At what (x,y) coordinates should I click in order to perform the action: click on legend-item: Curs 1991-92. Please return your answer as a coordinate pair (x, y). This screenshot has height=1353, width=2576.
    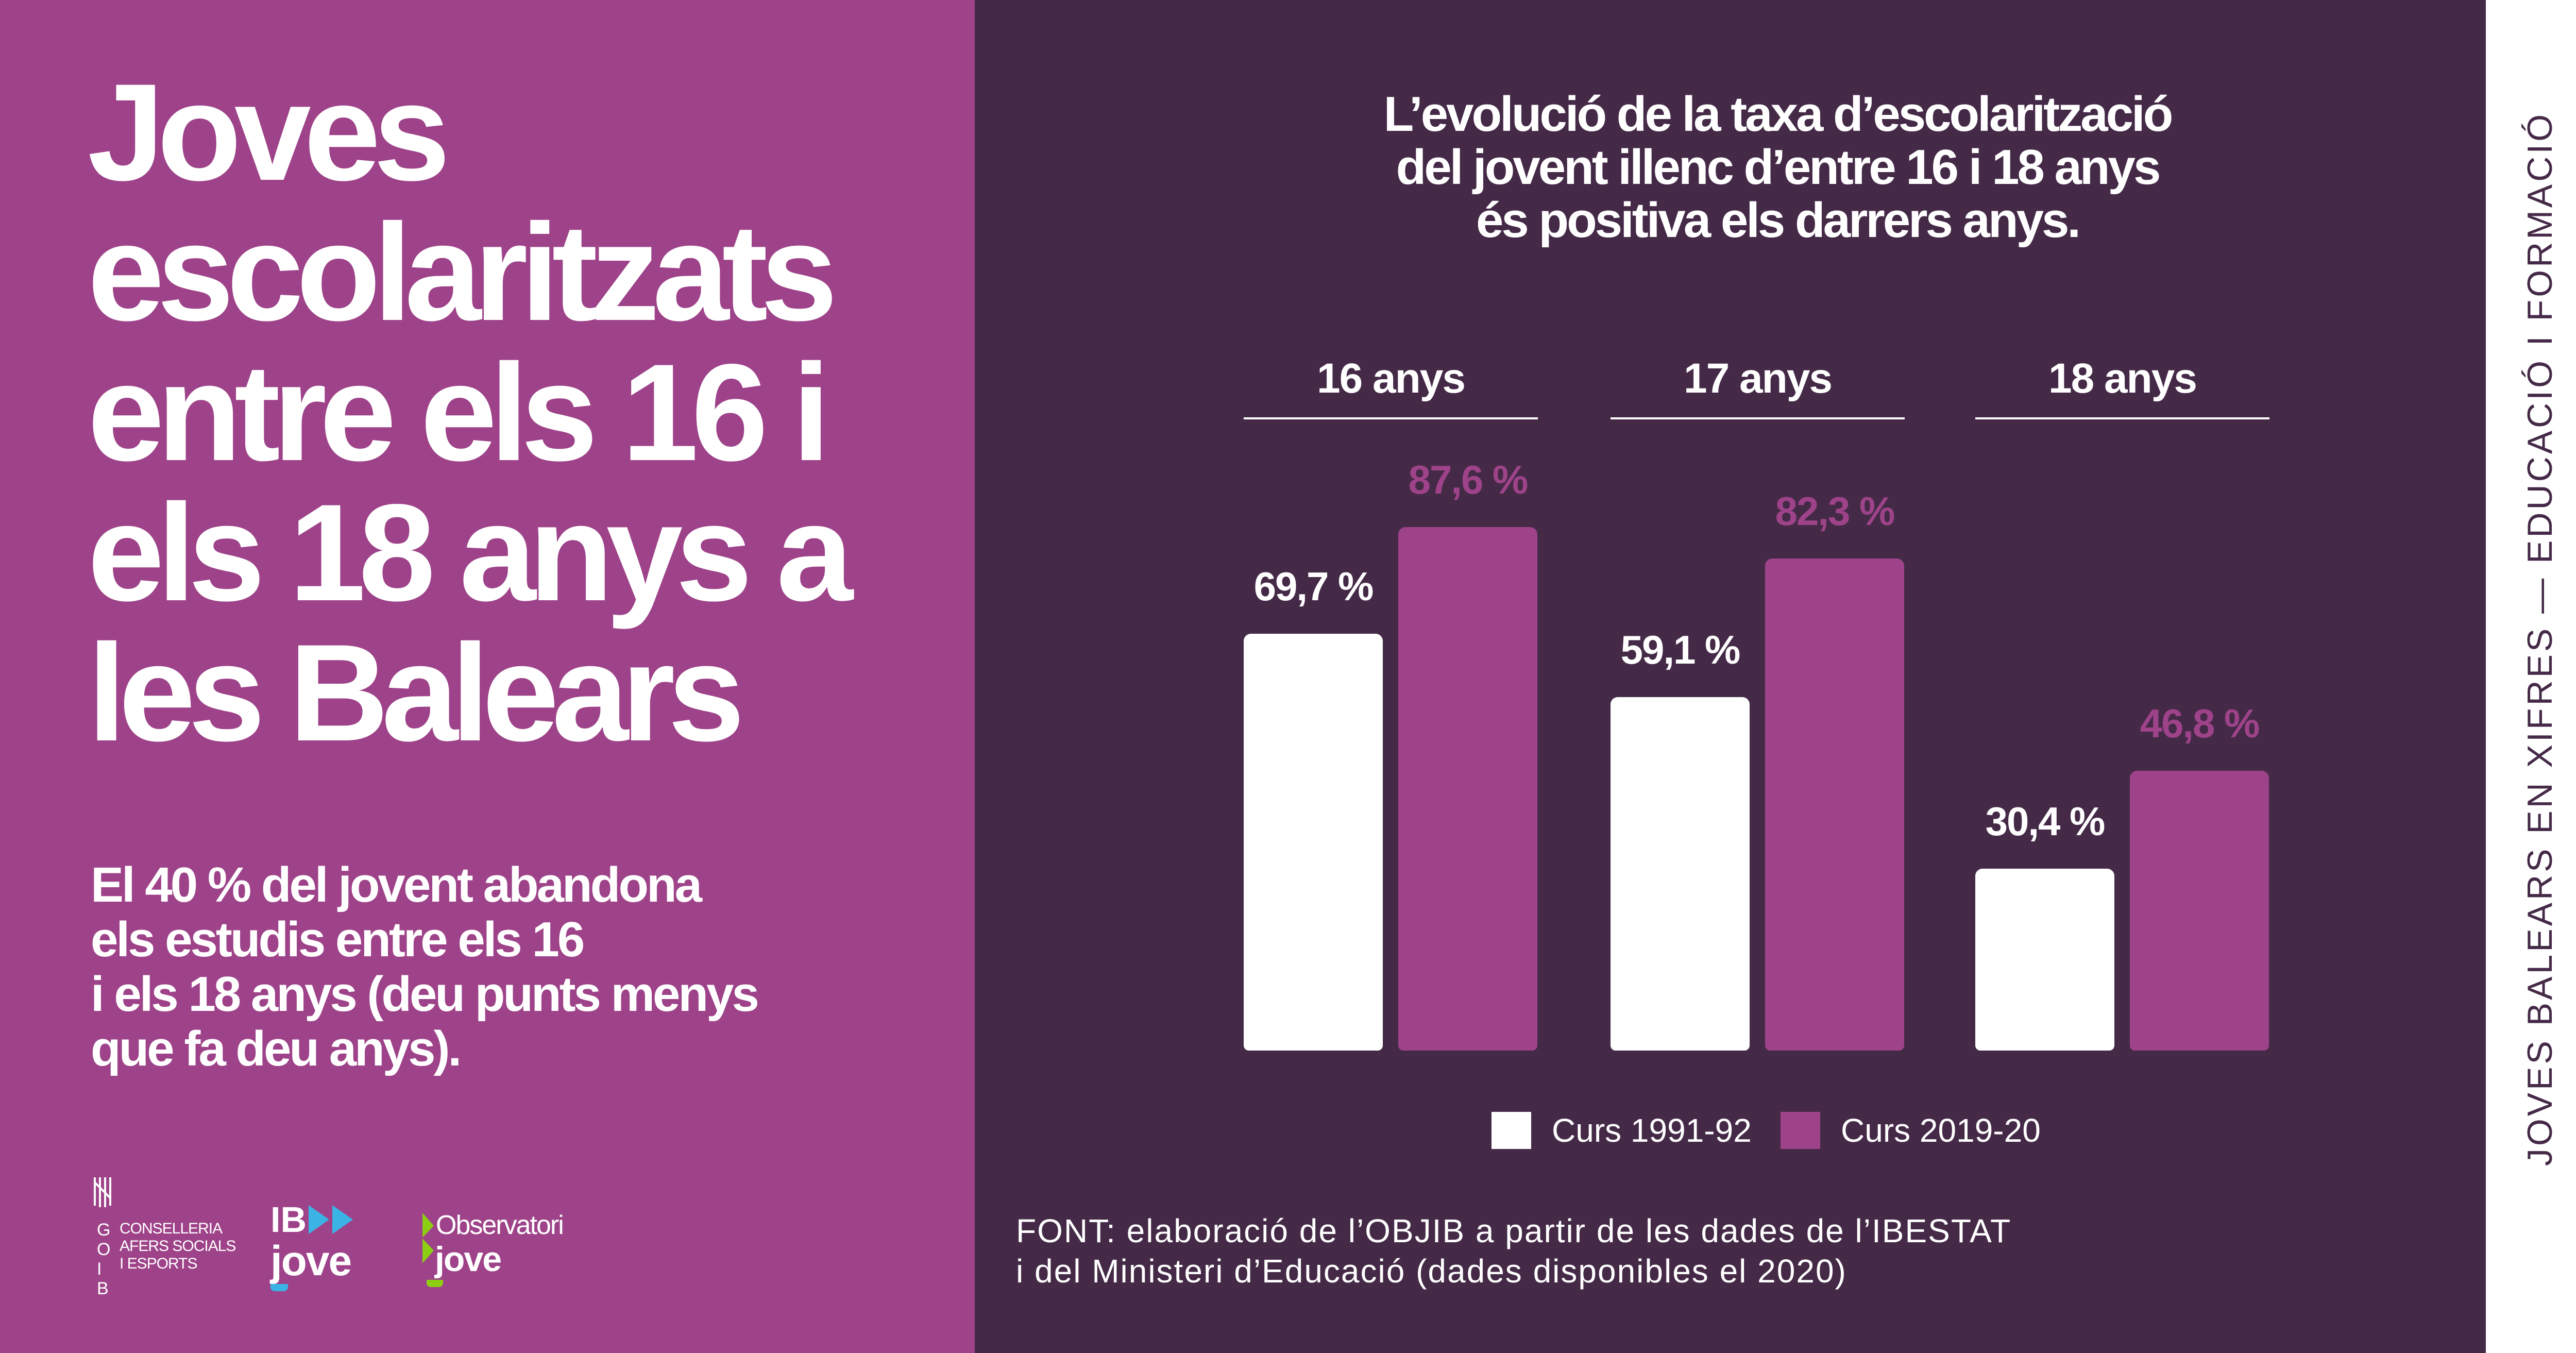
    Looking at the image, I should click on (1622, 1130).